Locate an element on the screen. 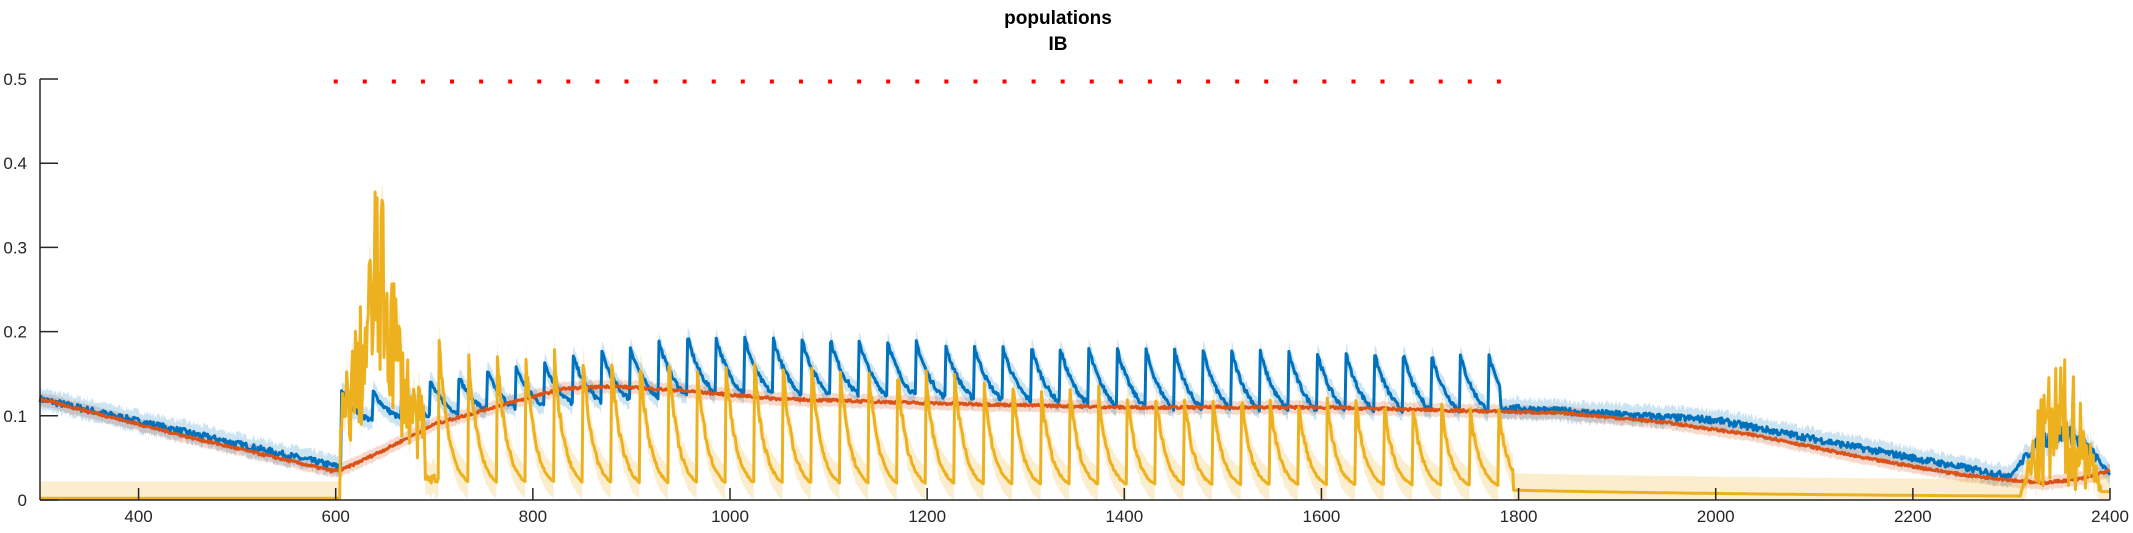 The width and height of the screenshot is (2133, 533). y-ticks: 0 0.1 0.2 0.3 0.4 0.5 is located at coordinates (30, 290).